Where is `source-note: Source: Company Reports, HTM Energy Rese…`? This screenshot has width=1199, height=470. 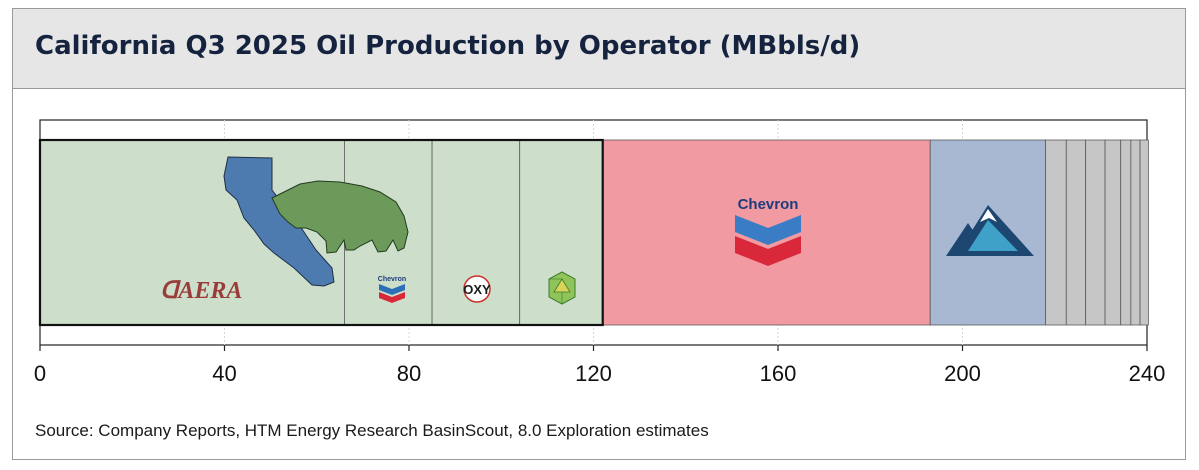 source-note: Source: Company Reports, HTM Energy Rese… is located at coordinates (372, 430).